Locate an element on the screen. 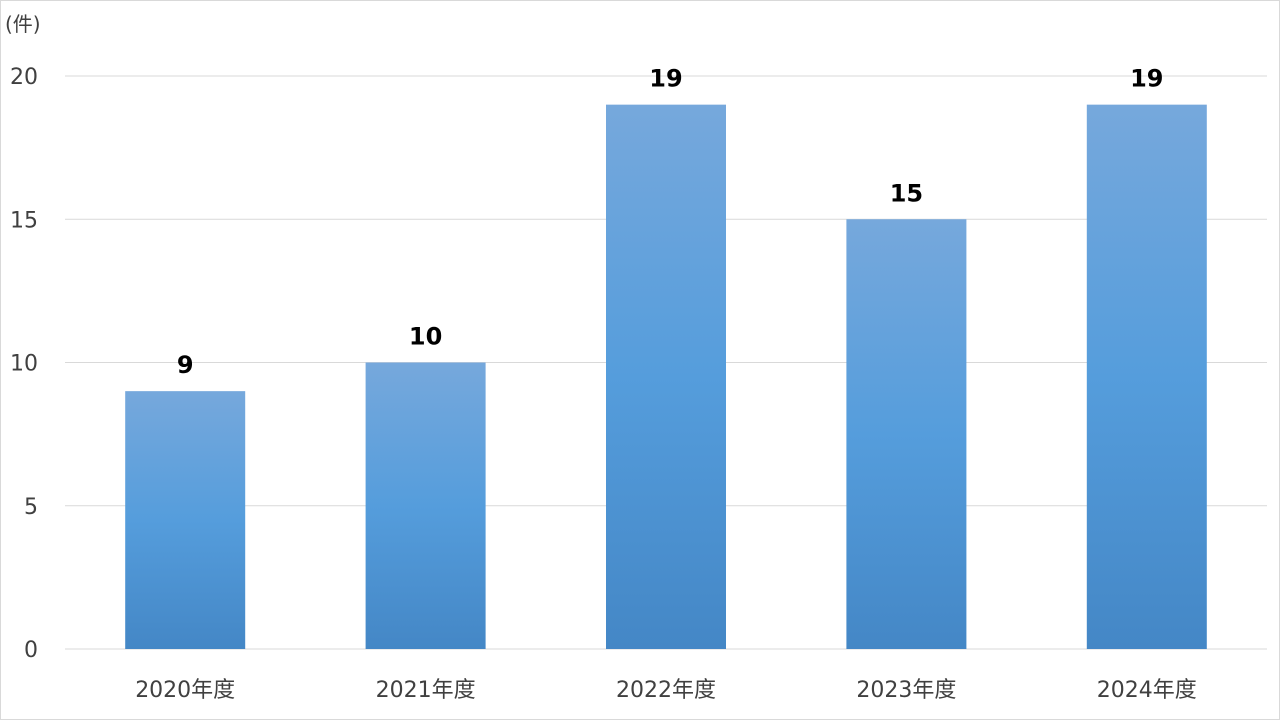  x-category-label: 2021年度 is located at coordinates (426, 690).